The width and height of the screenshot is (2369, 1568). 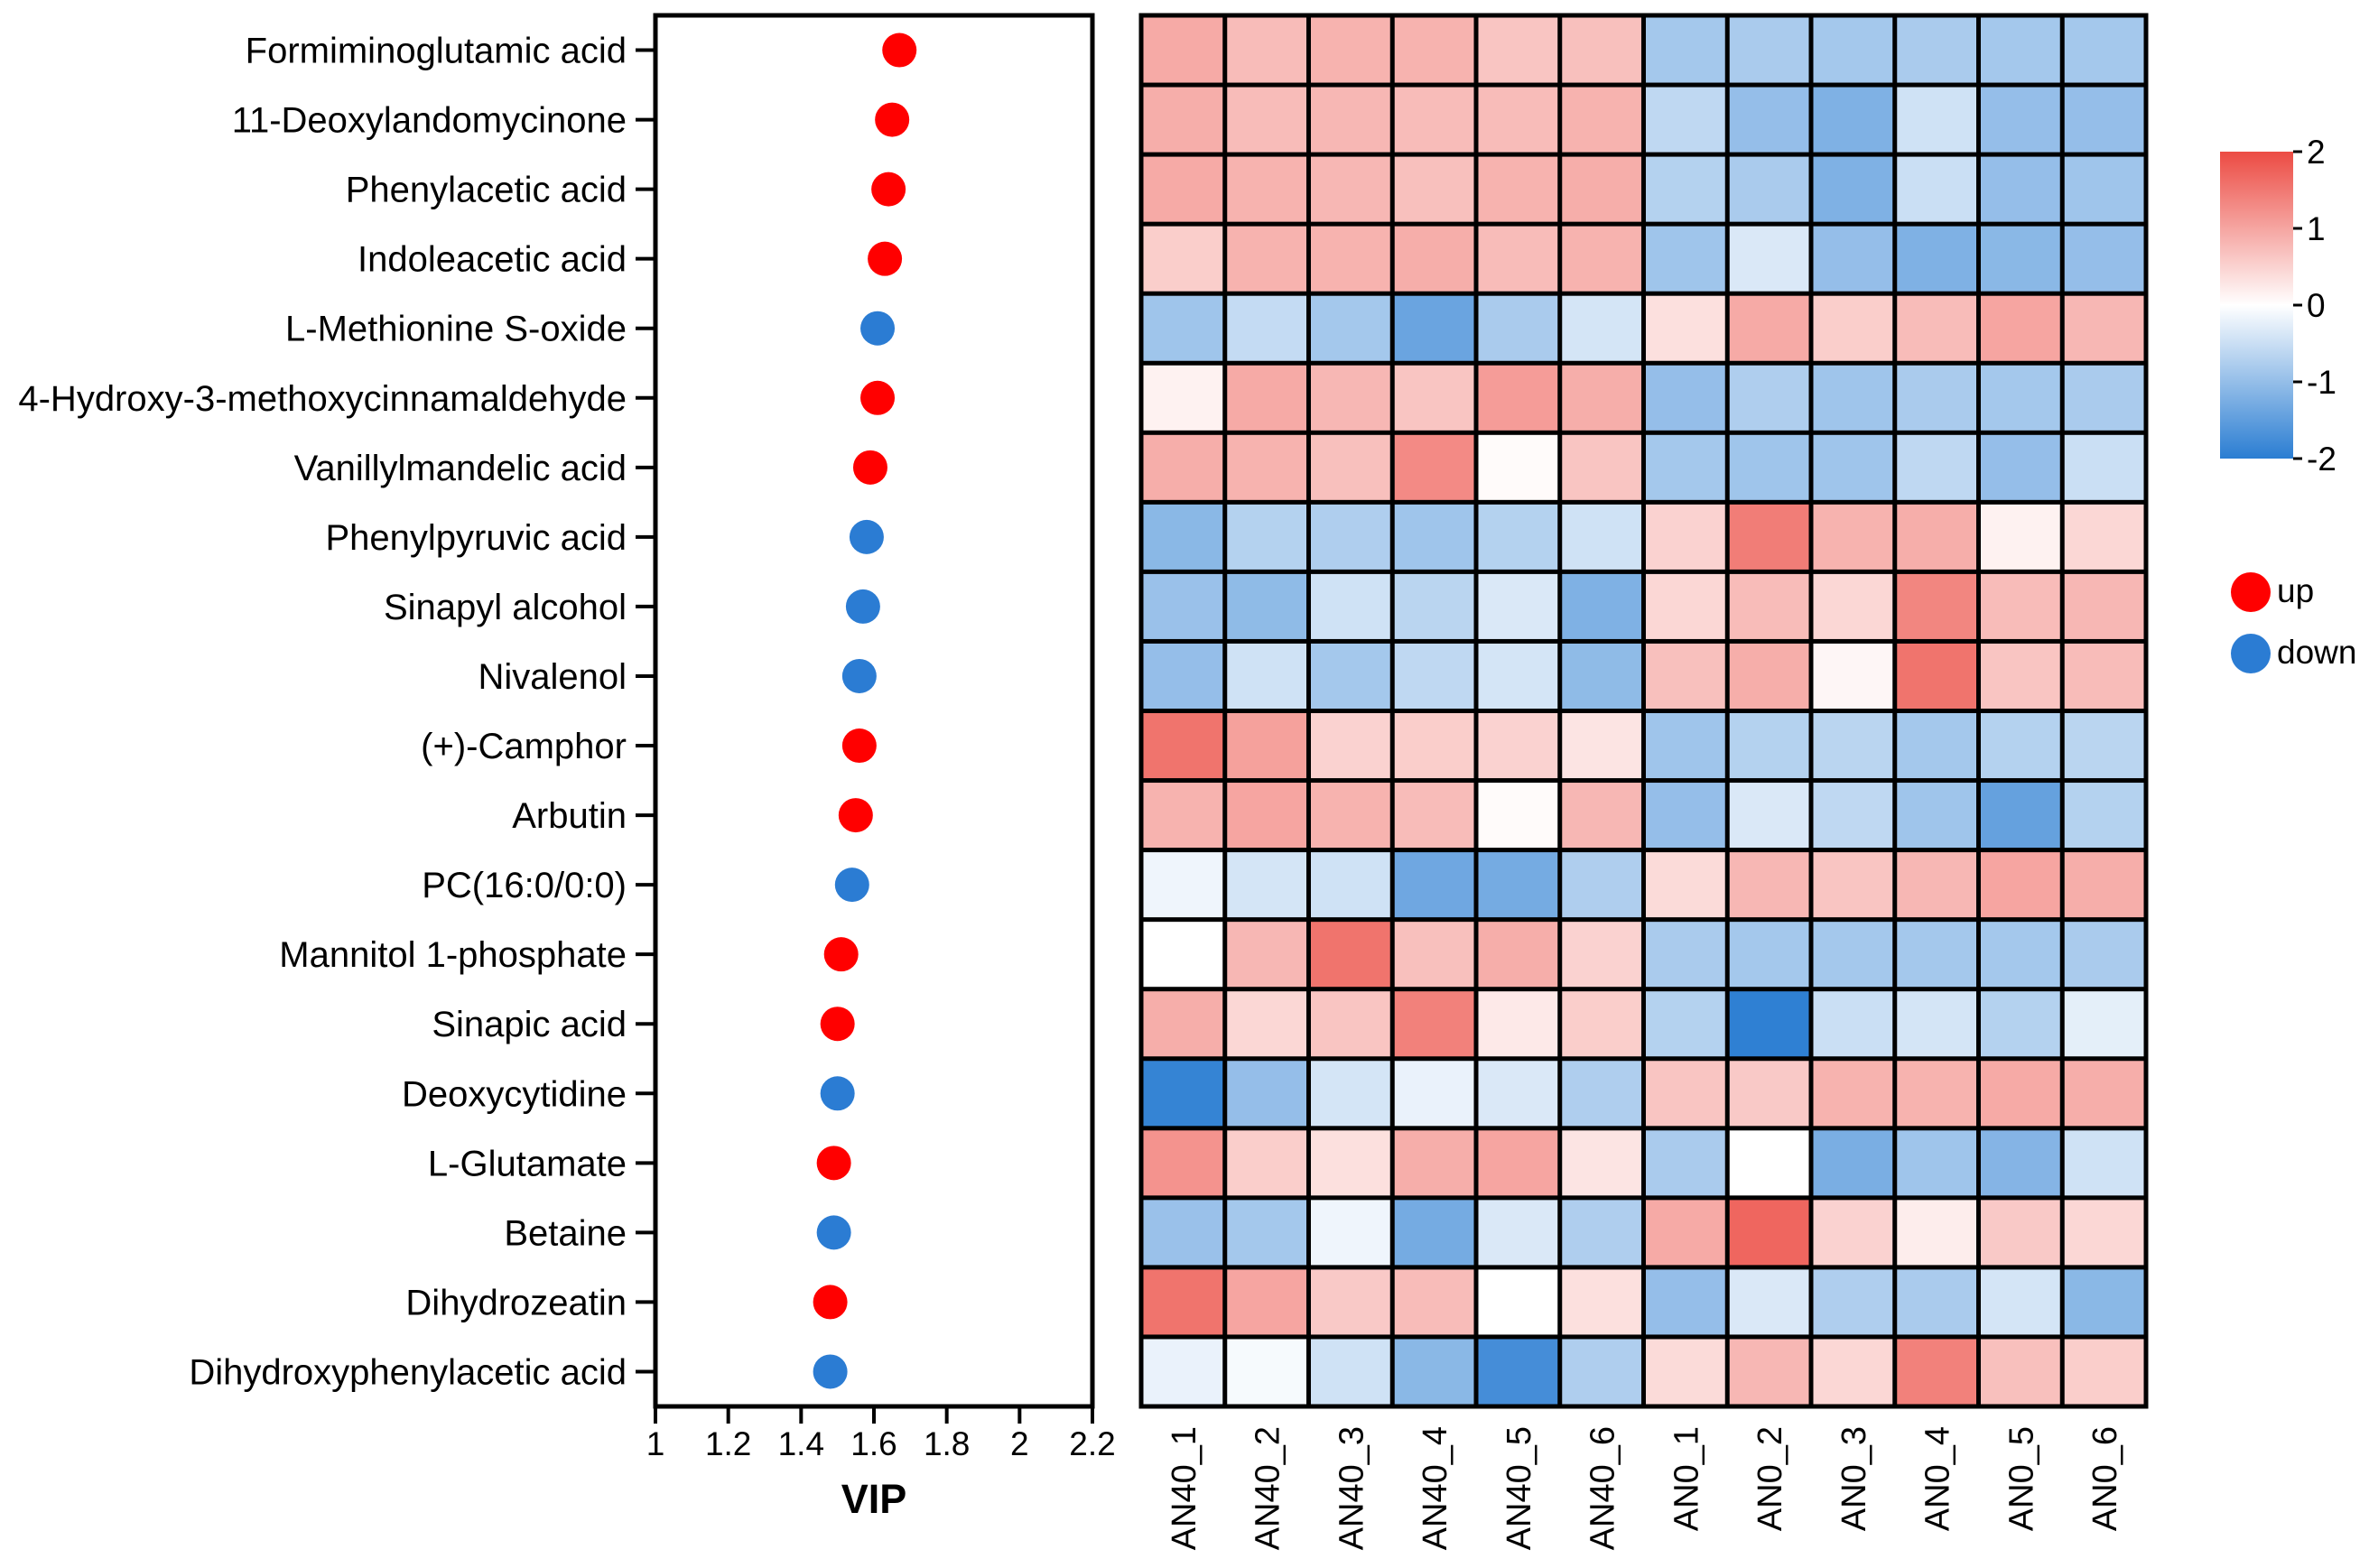 What do you see at coordinates (1351, 1488) in the screenshot?
I see `sample-label: AN40_3` at bounding box center [1351, 1488].